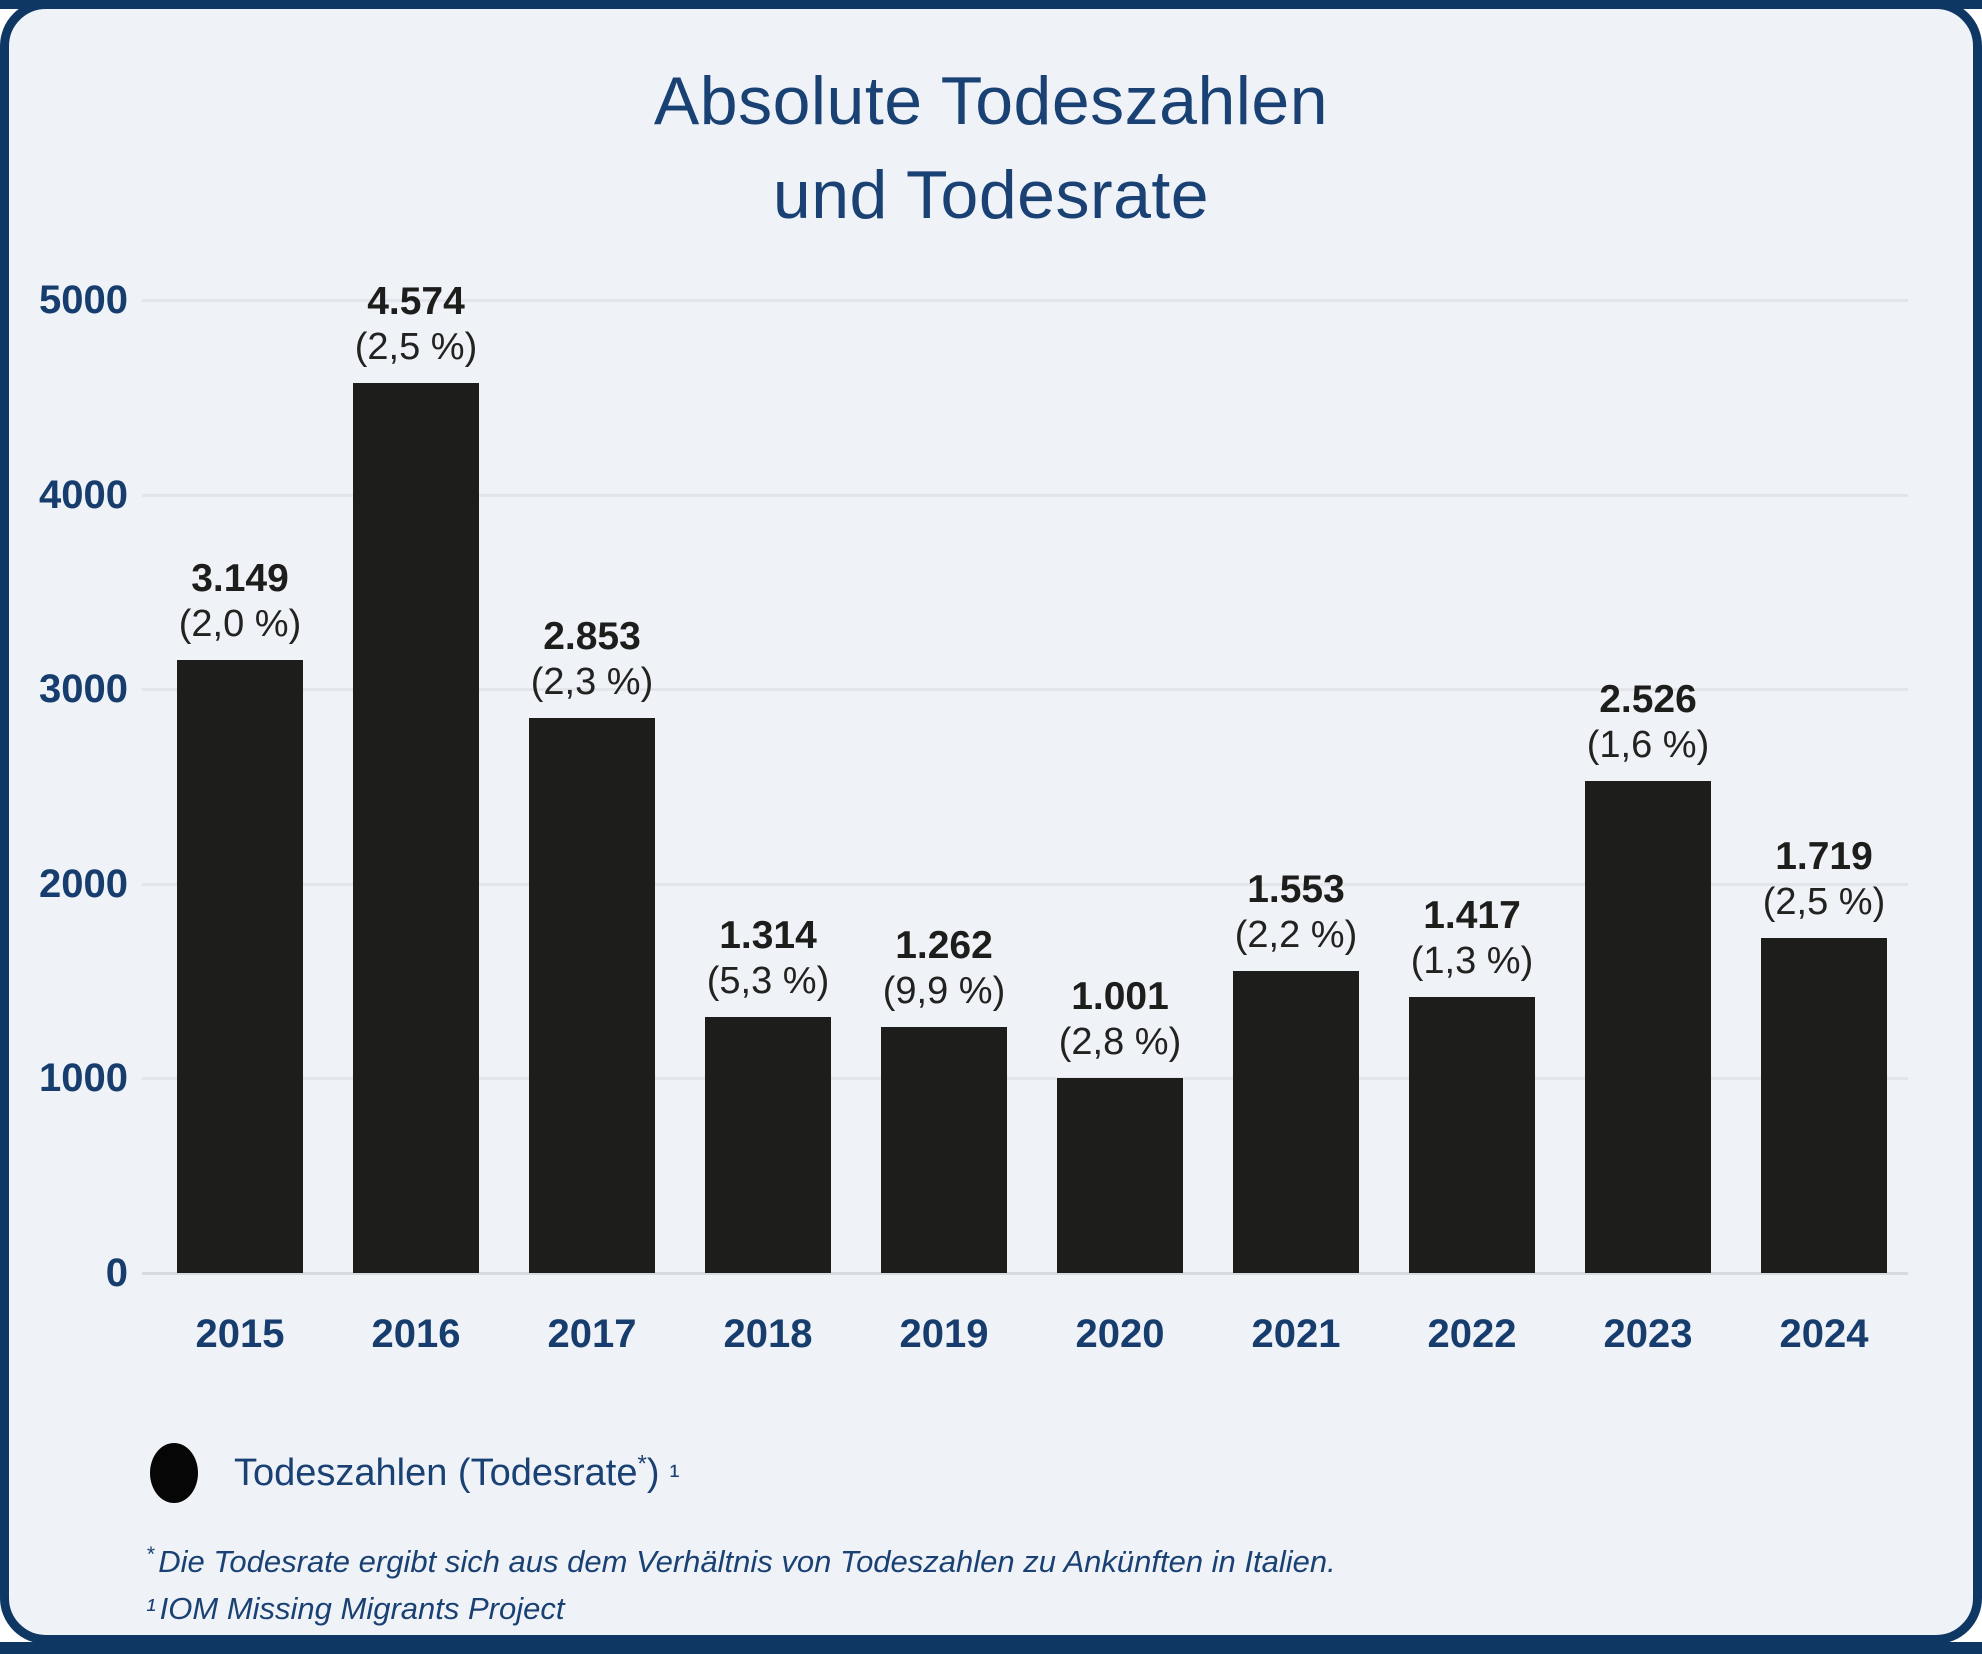 The height and width of the screenshot is (1654, 1982). What do you see at coordinates (674, 1475) in the screenshot?
I see `legend-footnote-ref: ¹` at bounding box center [674, 1475].